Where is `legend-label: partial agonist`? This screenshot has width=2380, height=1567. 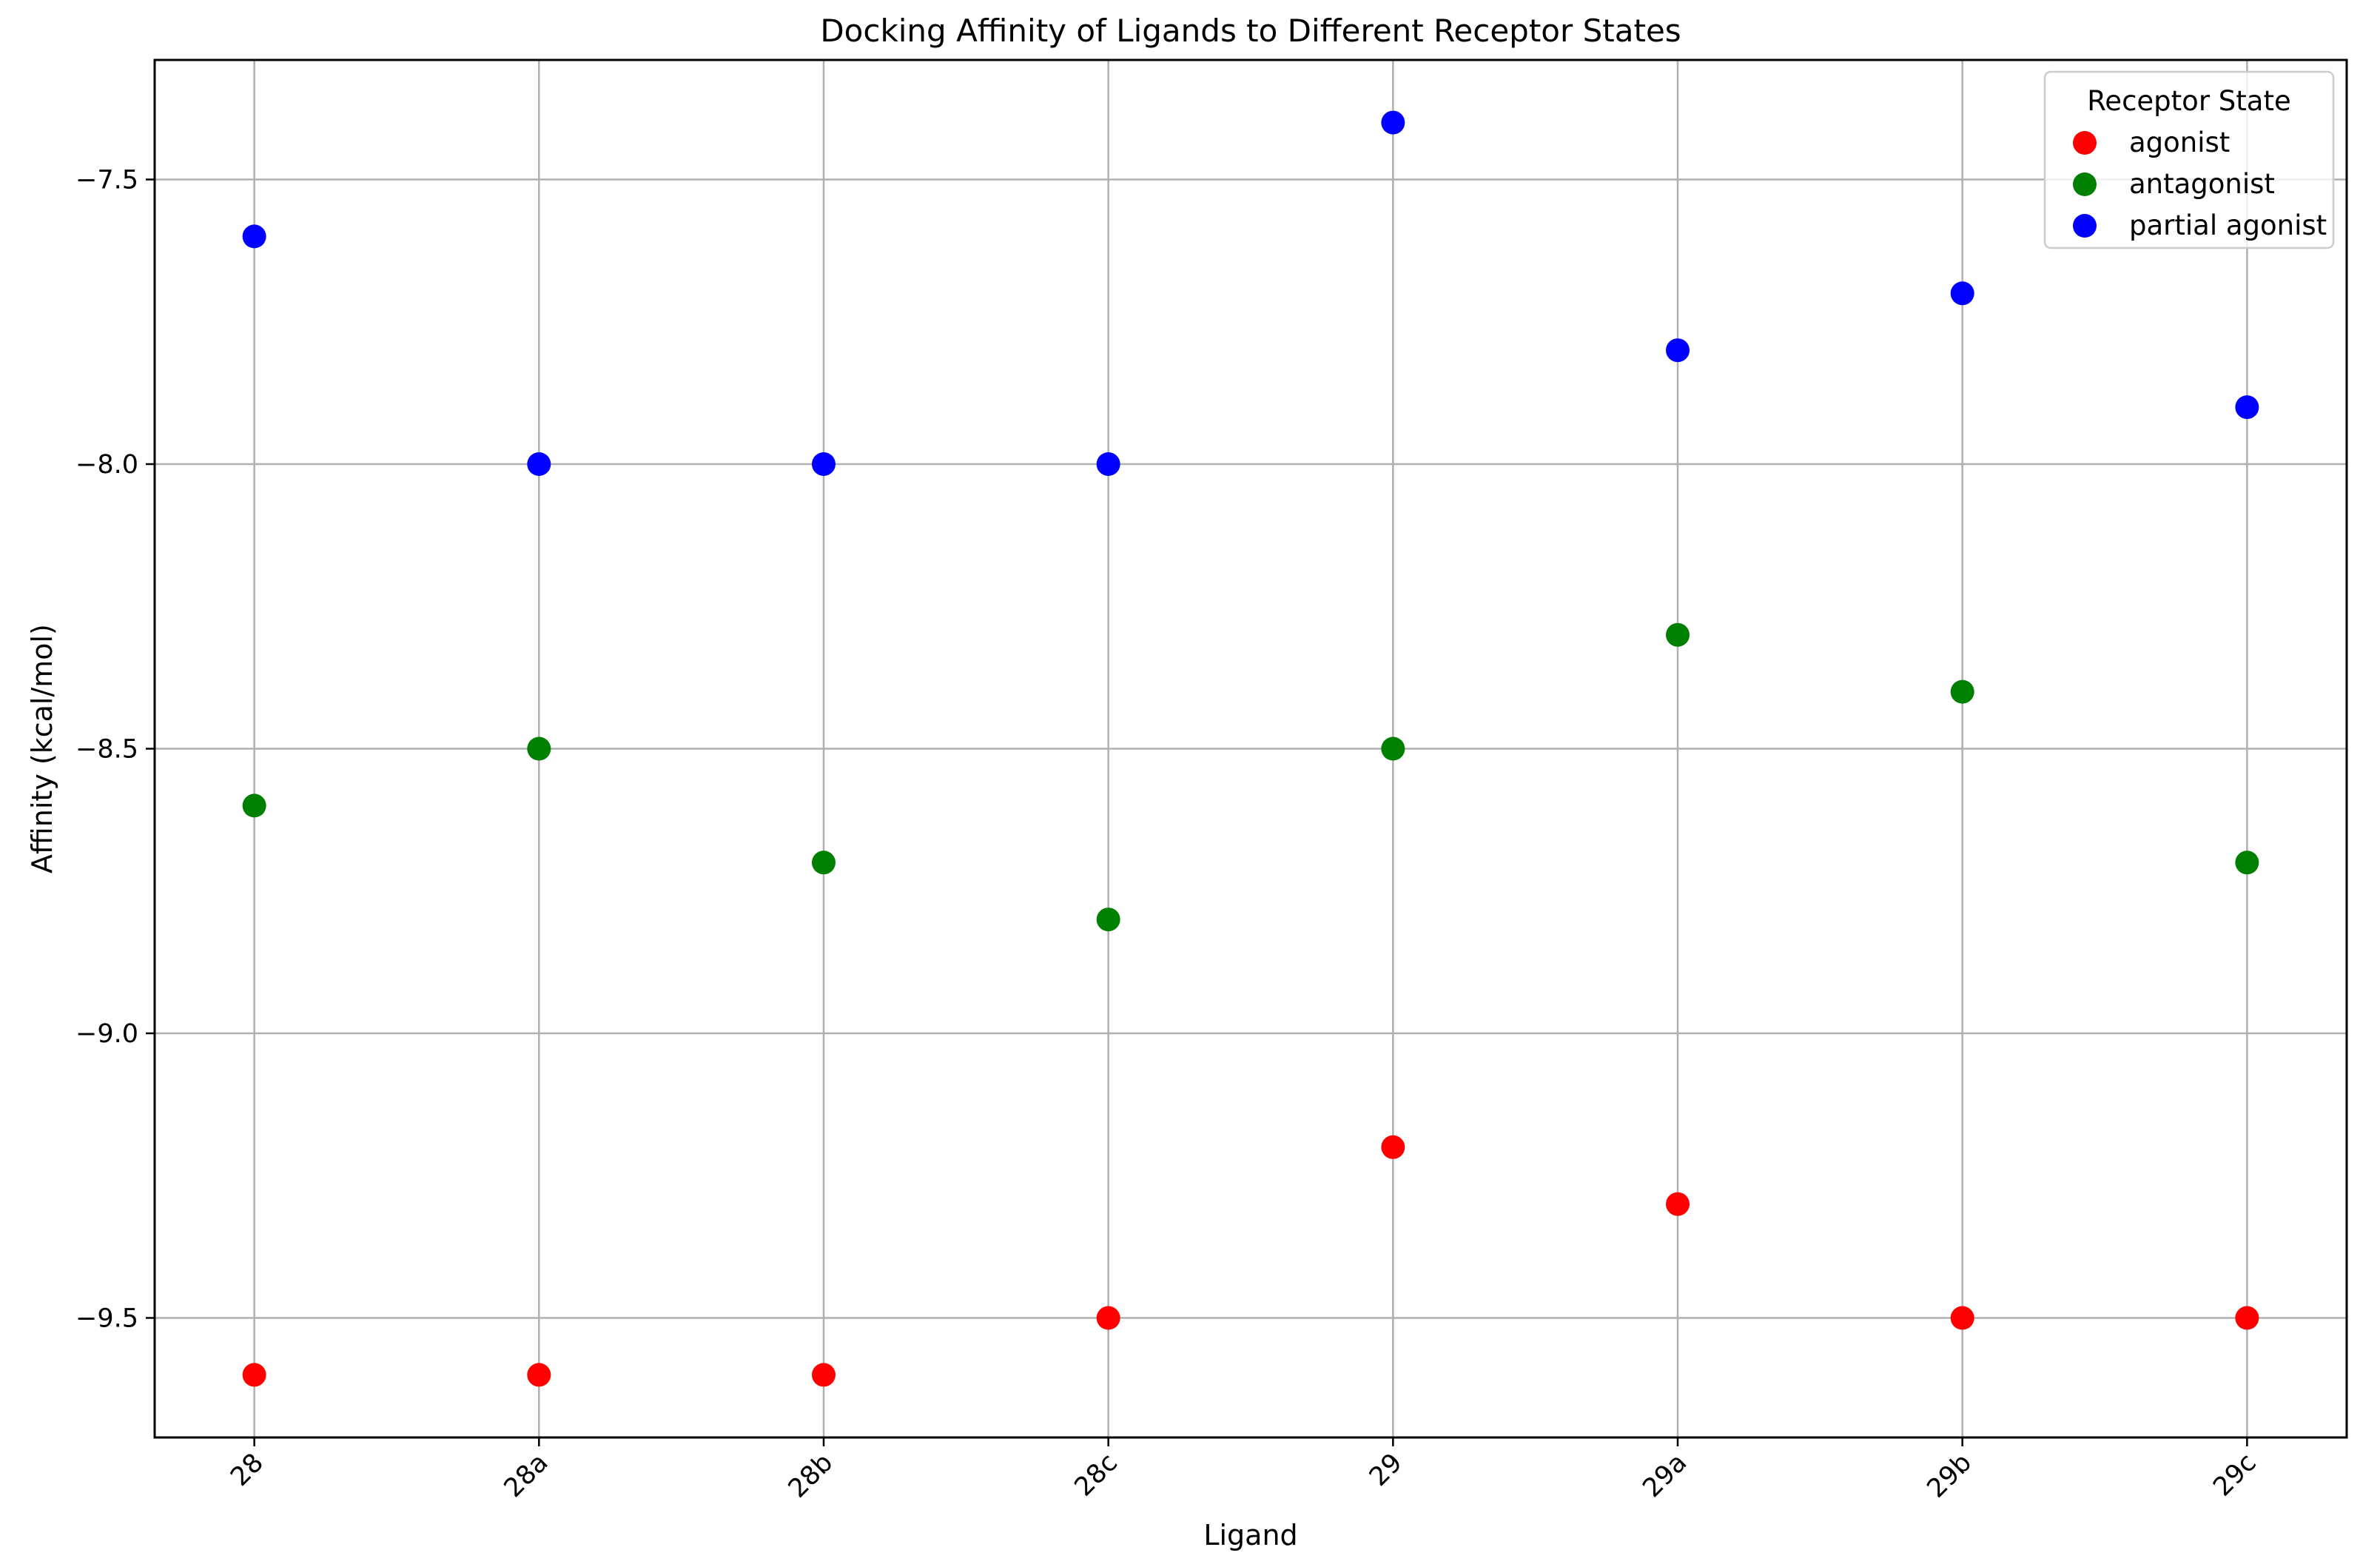
legend-label: partial agonist is located at coordinates (2228, 225).